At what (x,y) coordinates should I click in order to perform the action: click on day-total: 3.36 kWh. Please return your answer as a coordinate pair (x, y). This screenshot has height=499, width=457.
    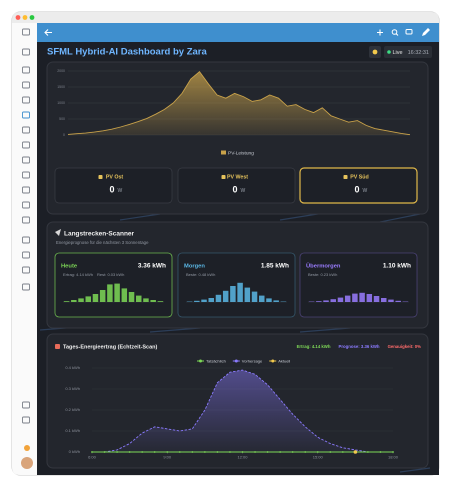
    Looking at the image, I should click on (152, 266).